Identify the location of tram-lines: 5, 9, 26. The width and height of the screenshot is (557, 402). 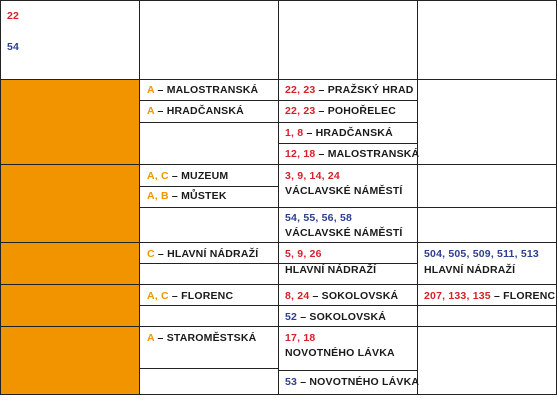
(303, 254).